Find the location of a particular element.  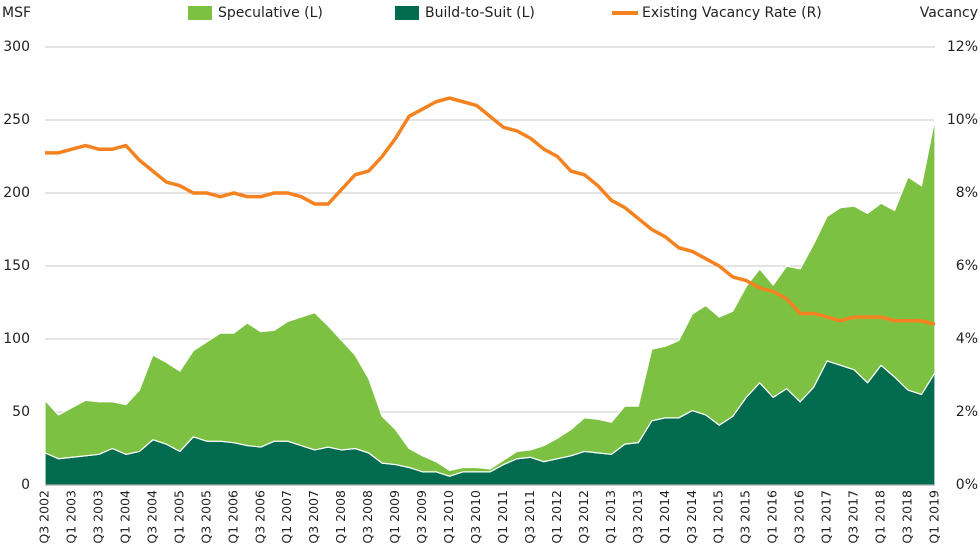

y2-tick-label: 0% is located at coordinates (967, 485).